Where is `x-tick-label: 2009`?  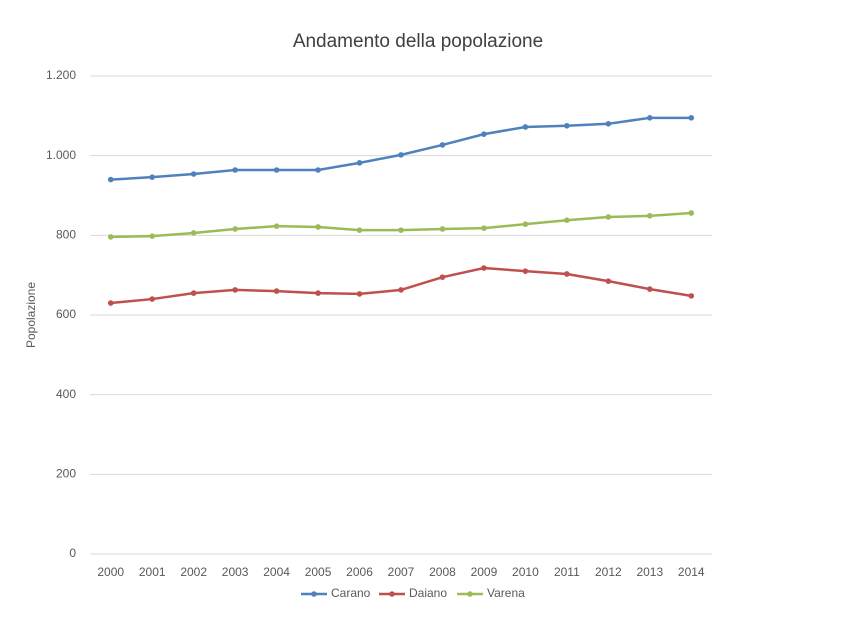 x-tick-label: 2009 is located at coordinates (484, 572).